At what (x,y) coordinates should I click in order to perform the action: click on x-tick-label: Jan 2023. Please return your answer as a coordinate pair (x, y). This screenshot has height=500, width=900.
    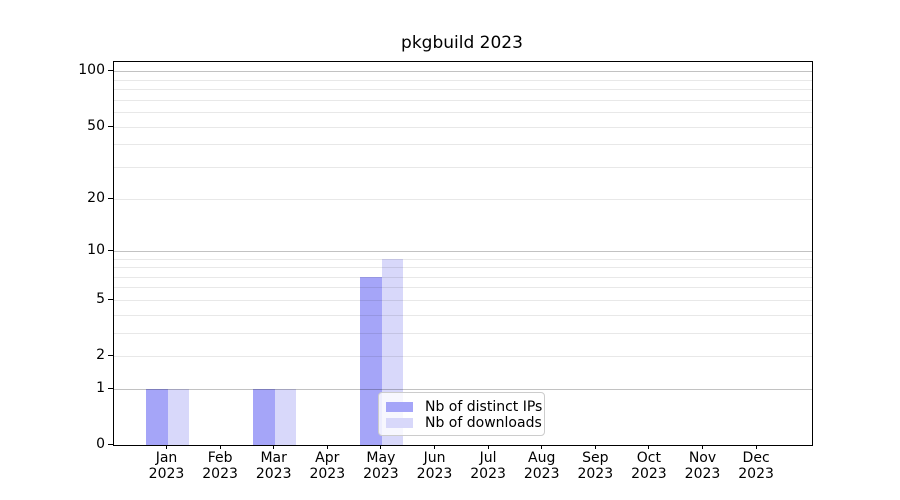
    Looking at the image, I should click on (166, 466).